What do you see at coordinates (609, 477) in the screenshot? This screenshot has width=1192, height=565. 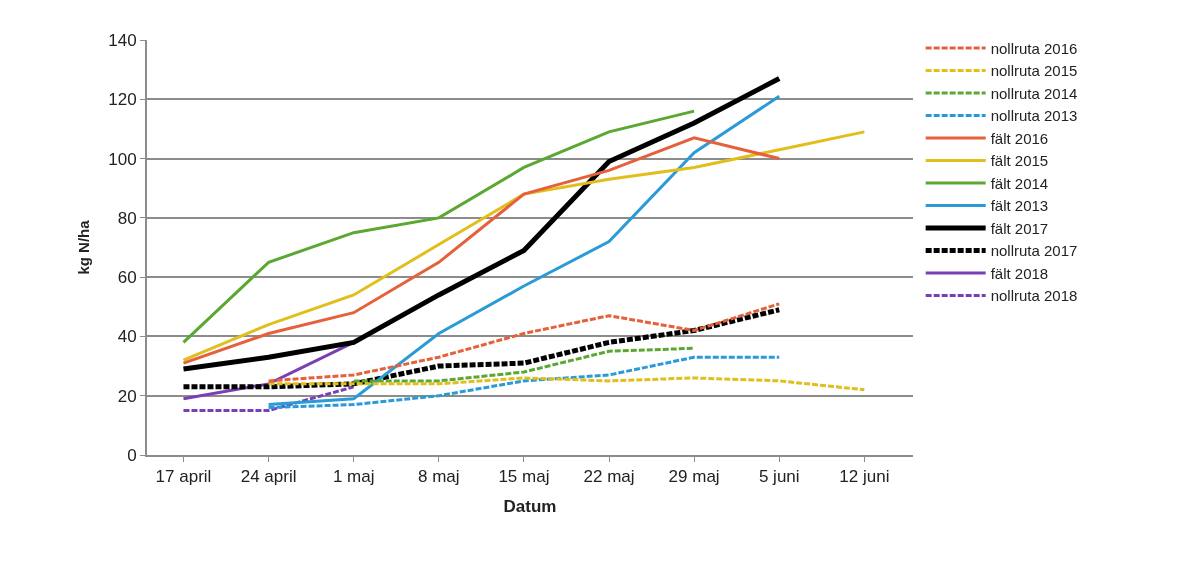 I see `x-tick-label: 22 maj` at bounding box center [609, 477].